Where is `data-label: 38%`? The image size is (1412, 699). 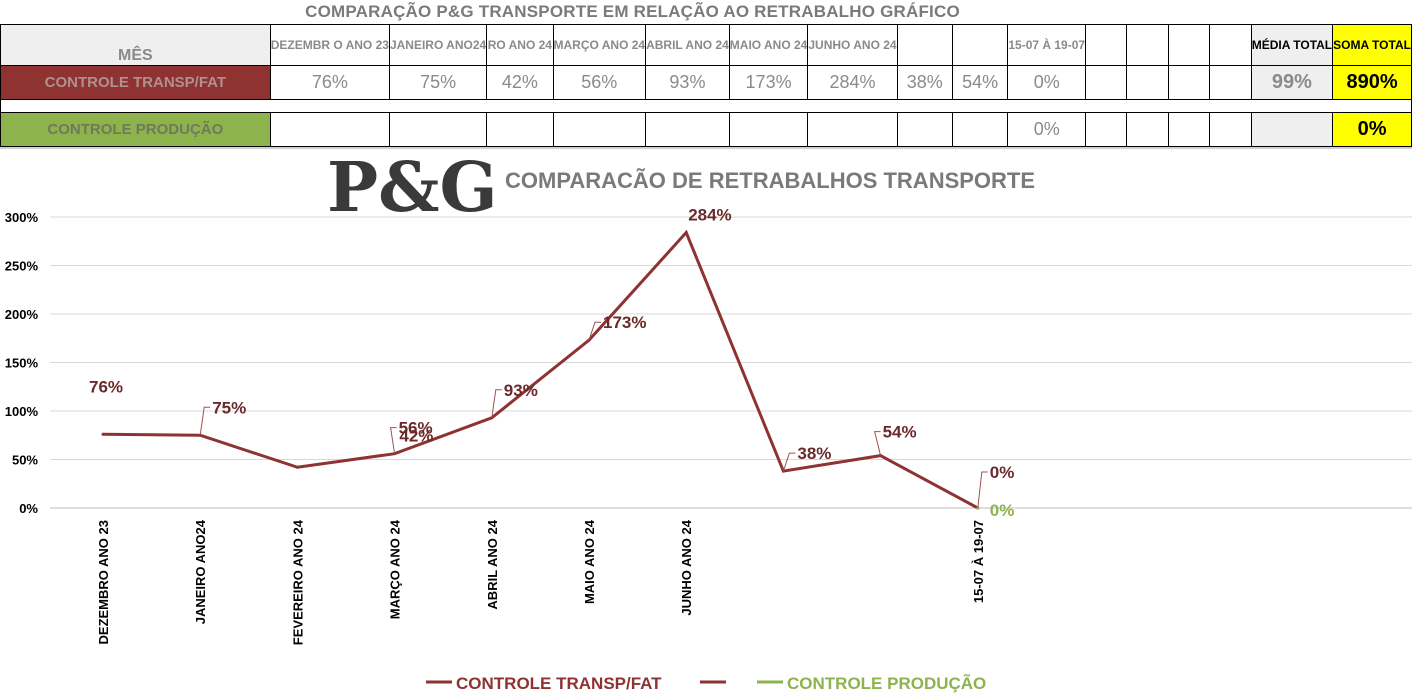 data-label: 38% is located at coordinates (814, 453).